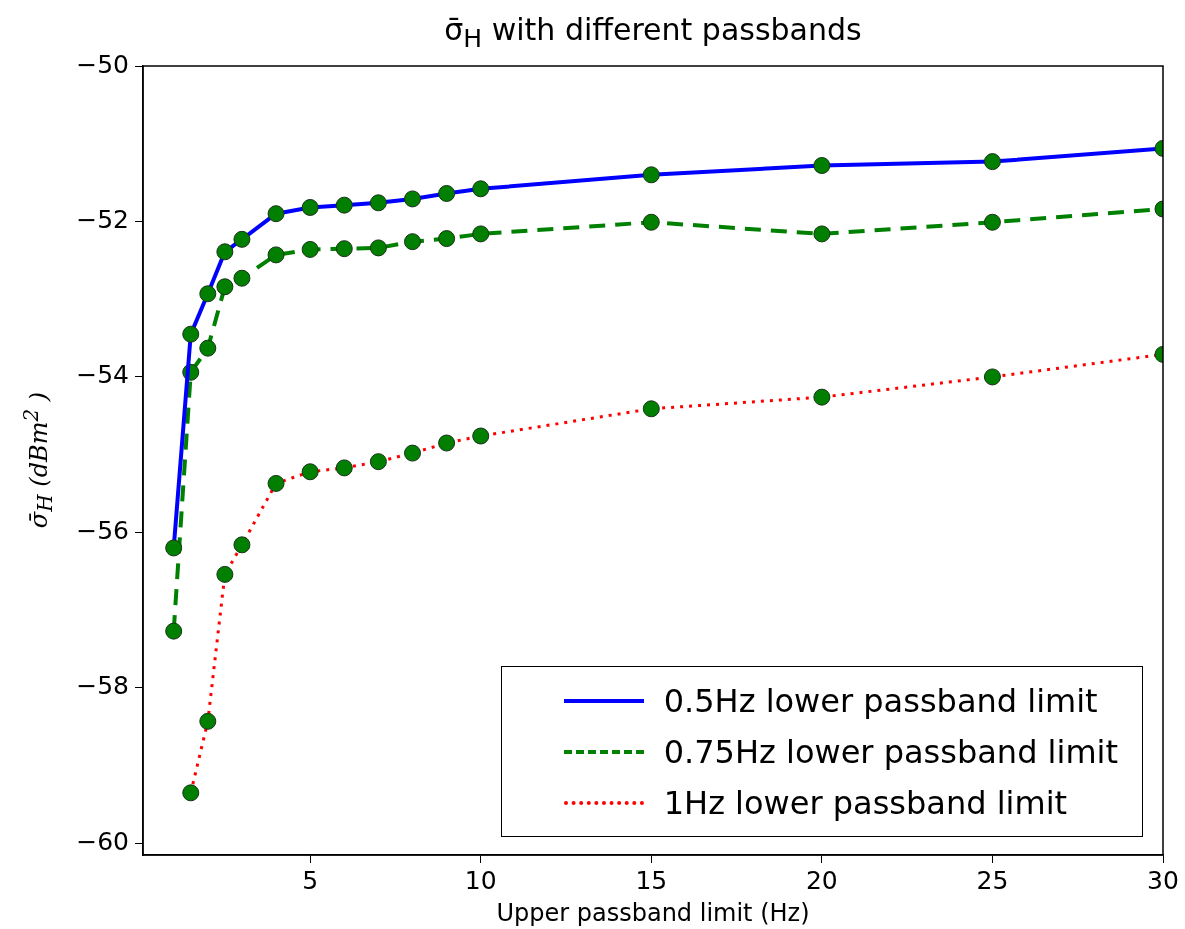 This screenshot has width=1185, height=929. Describe the element at coordinates (102, 64) in the screenshot. I see `y-tick-label: −50` at that location.